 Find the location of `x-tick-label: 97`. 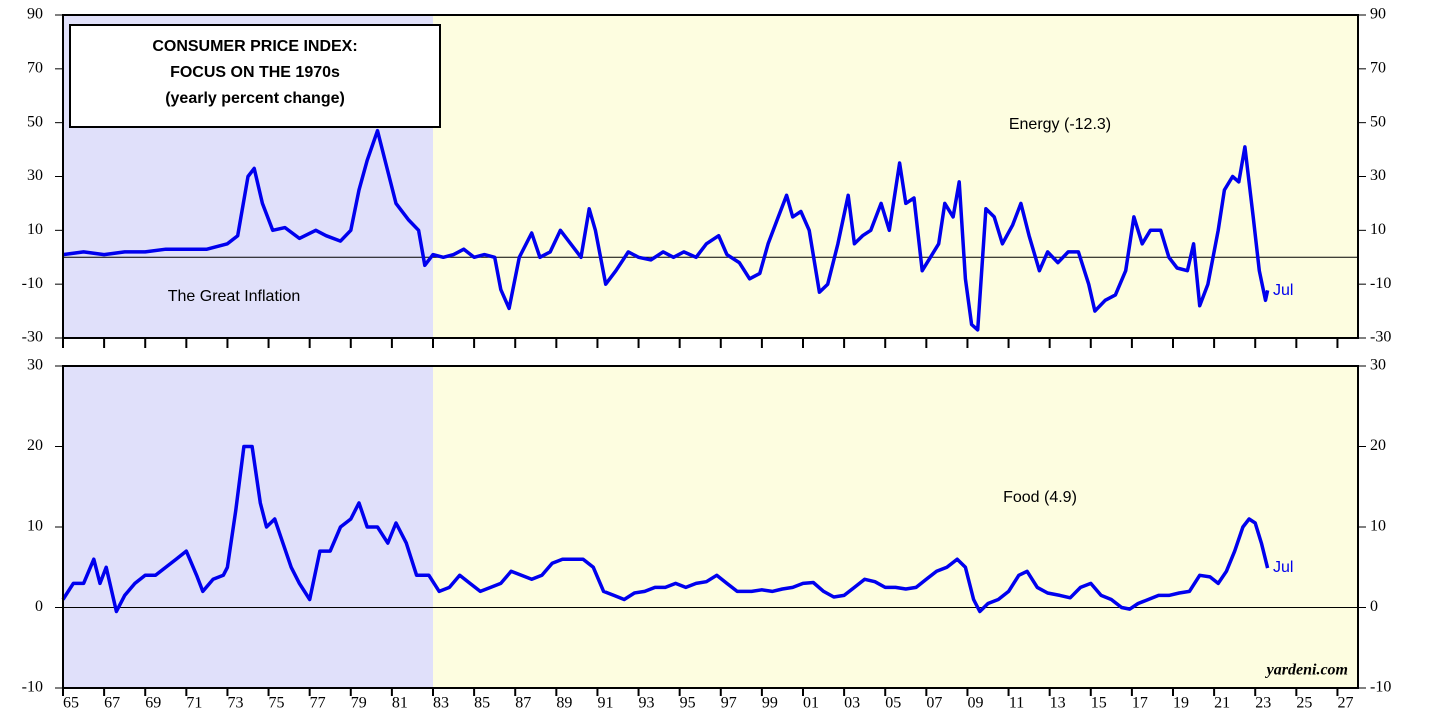

x-tick-label: 97 is located at coordinates (729, 703).